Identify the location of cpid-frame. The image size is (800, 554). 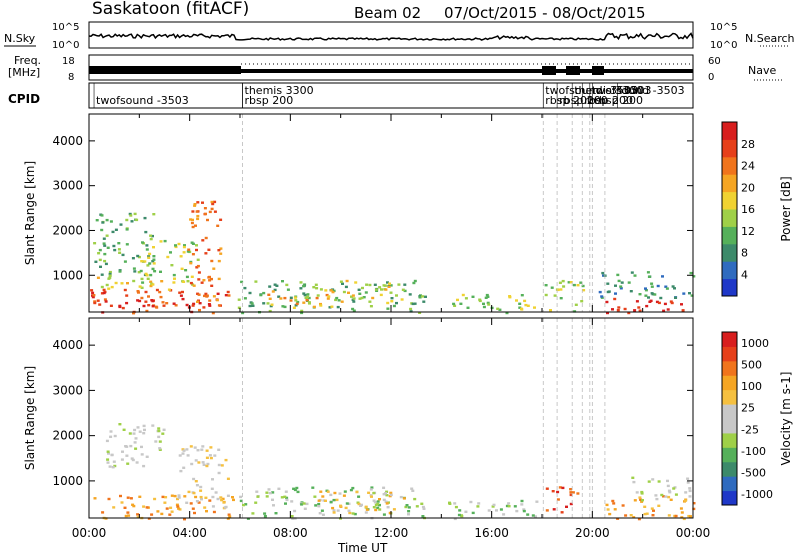
(391, 95).